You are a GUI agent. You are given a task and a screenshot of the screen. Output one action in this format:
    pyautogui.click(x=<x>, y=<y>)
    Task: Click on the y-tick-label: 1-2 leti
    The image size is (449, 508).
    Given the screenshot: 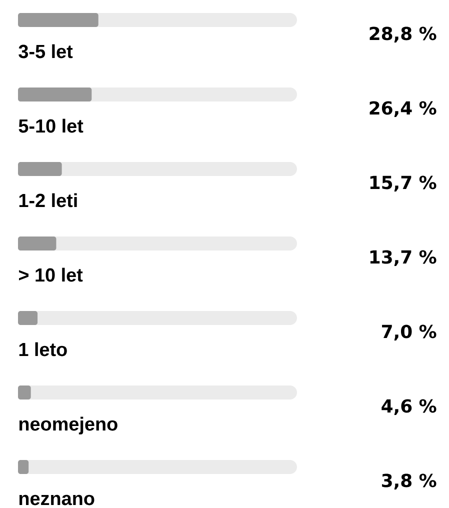 What is the action you would take?
    pyautogui.click(x=48, y=200)
    